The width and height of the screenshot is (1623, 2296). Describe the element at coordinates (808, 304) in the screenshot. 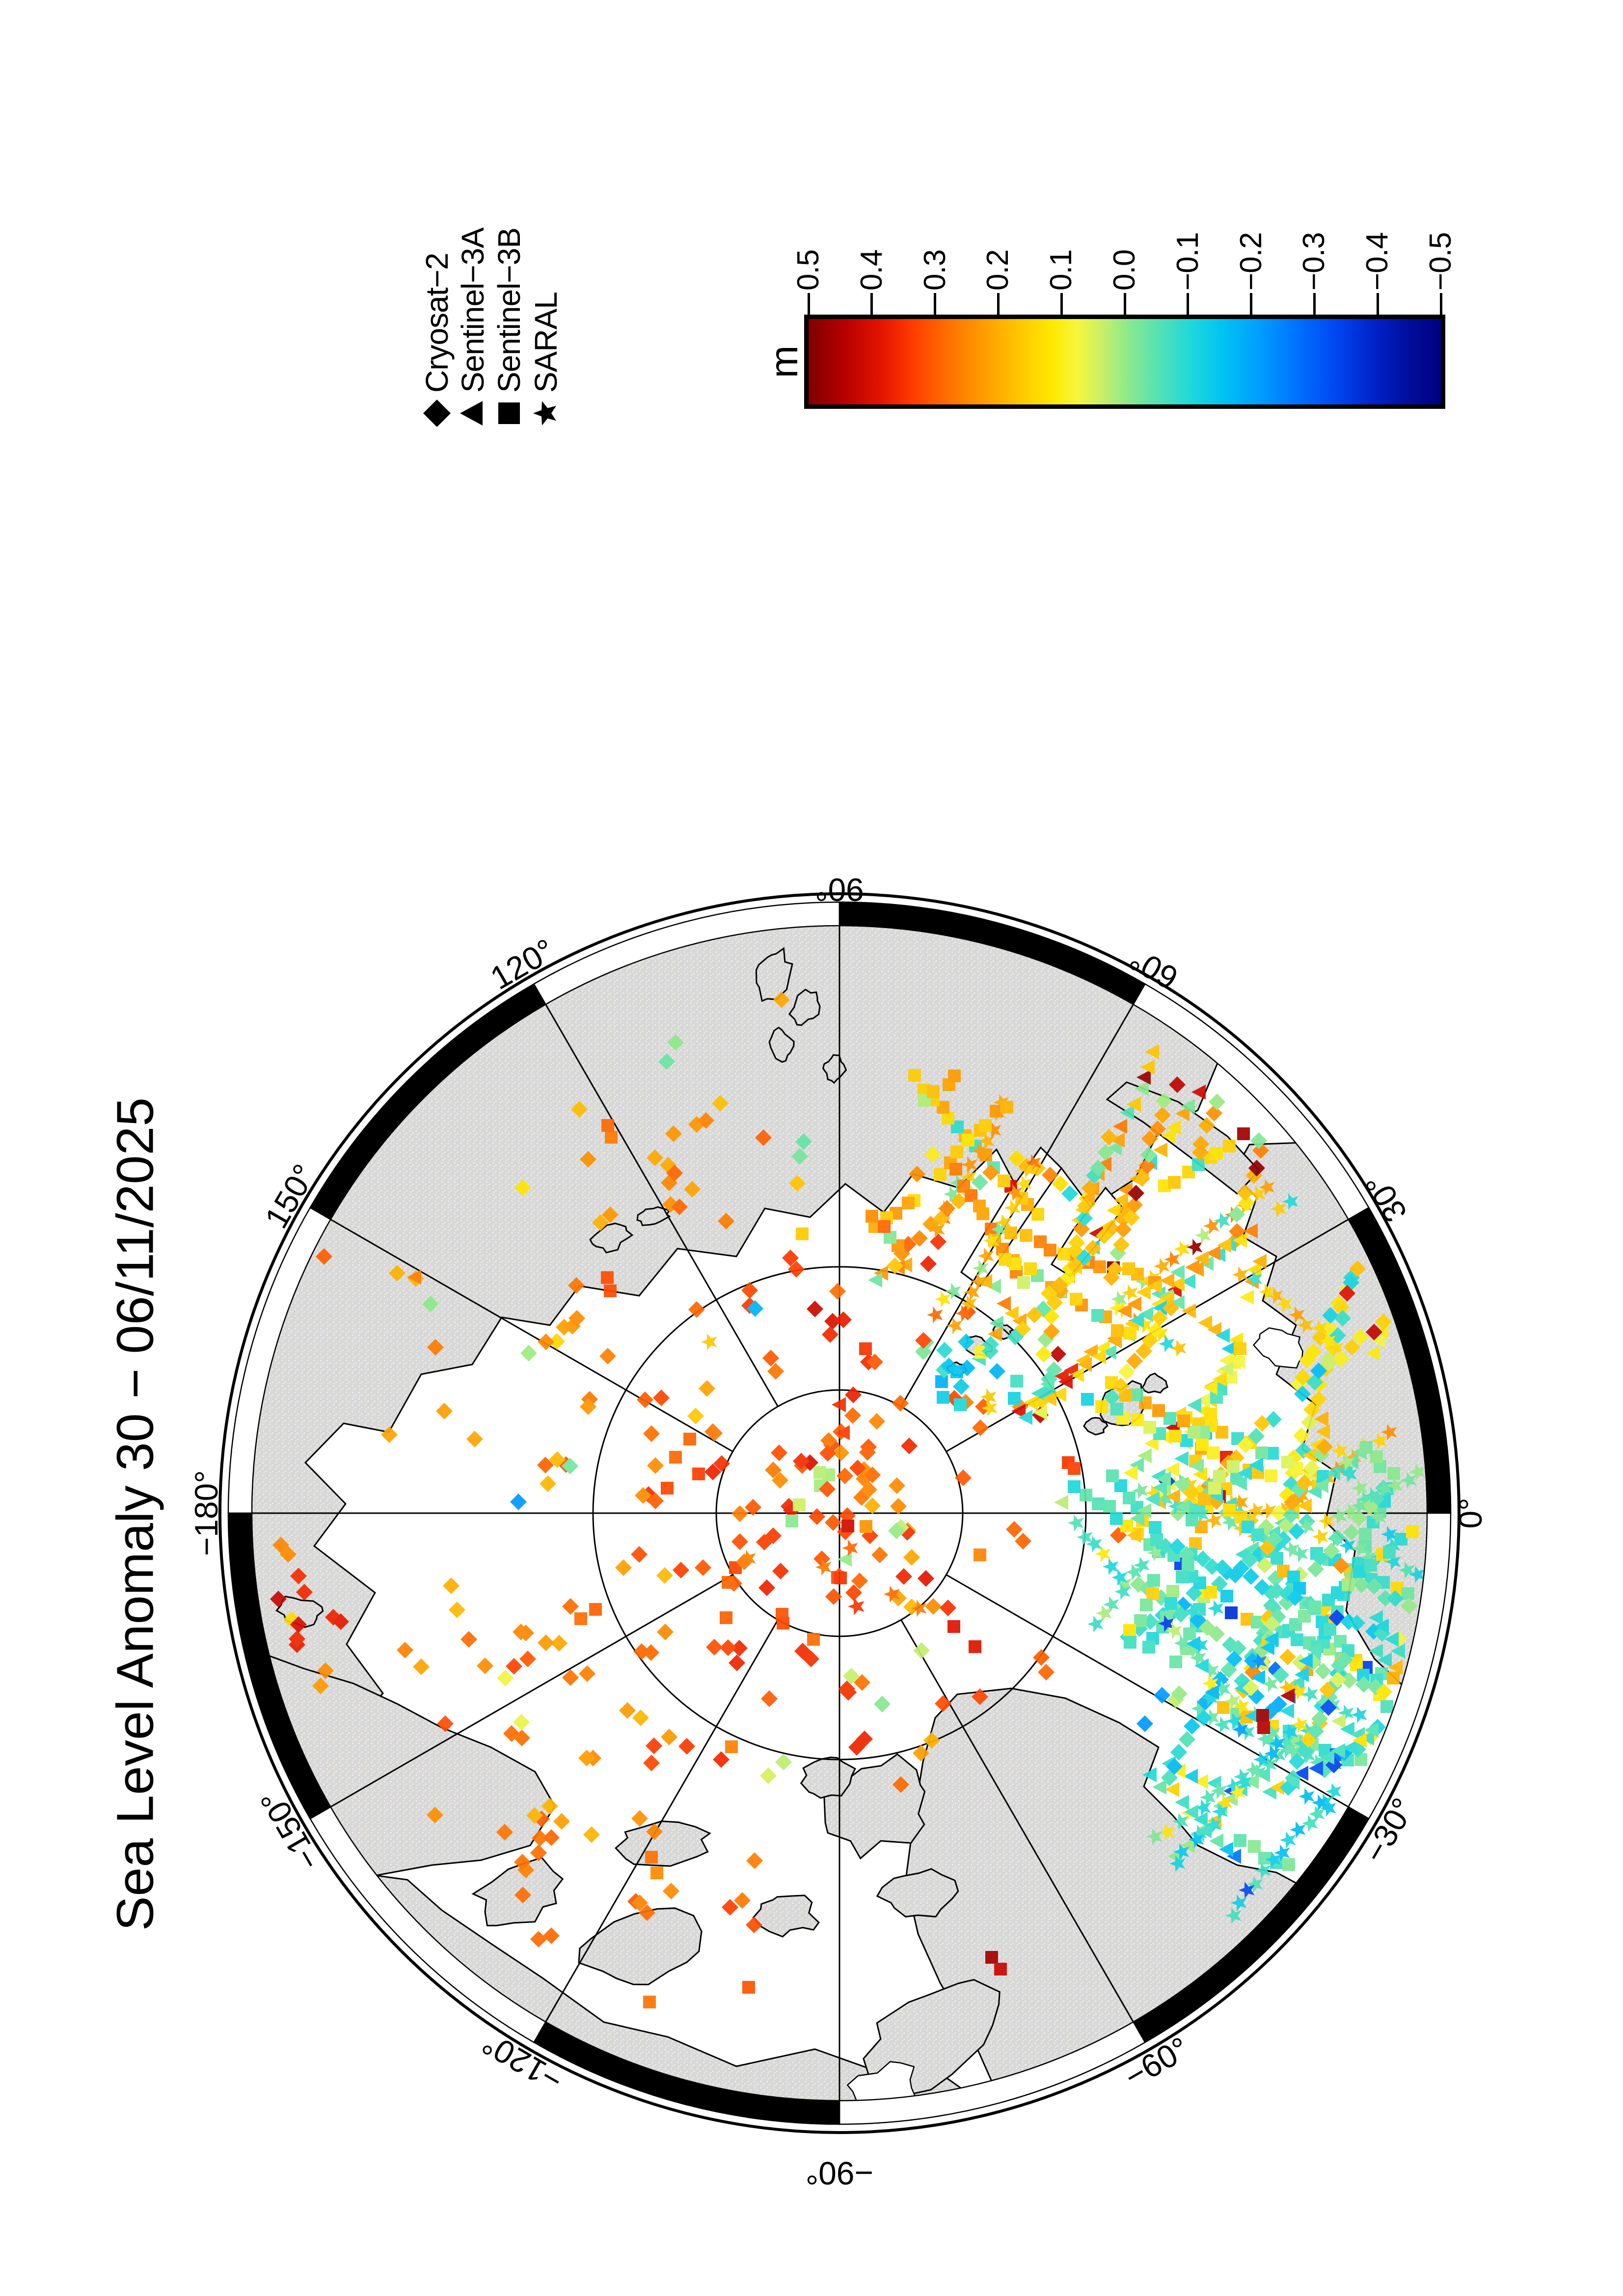

I see `colorbar-tick` at that location.